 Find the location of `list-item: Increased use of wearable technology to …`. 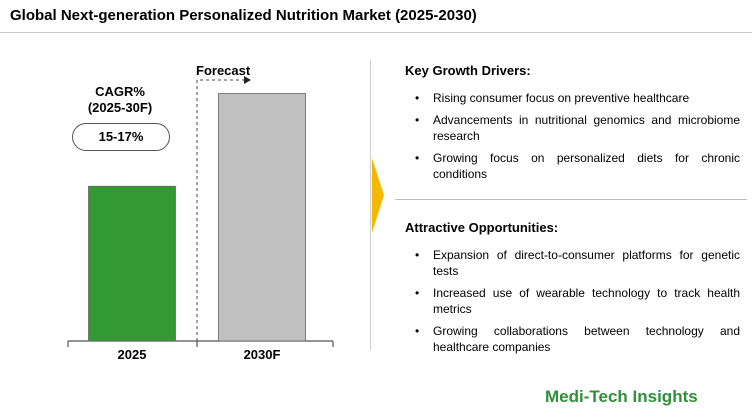

list-item: Increased use of wearable technology to … is located at coordinates (572, 301).